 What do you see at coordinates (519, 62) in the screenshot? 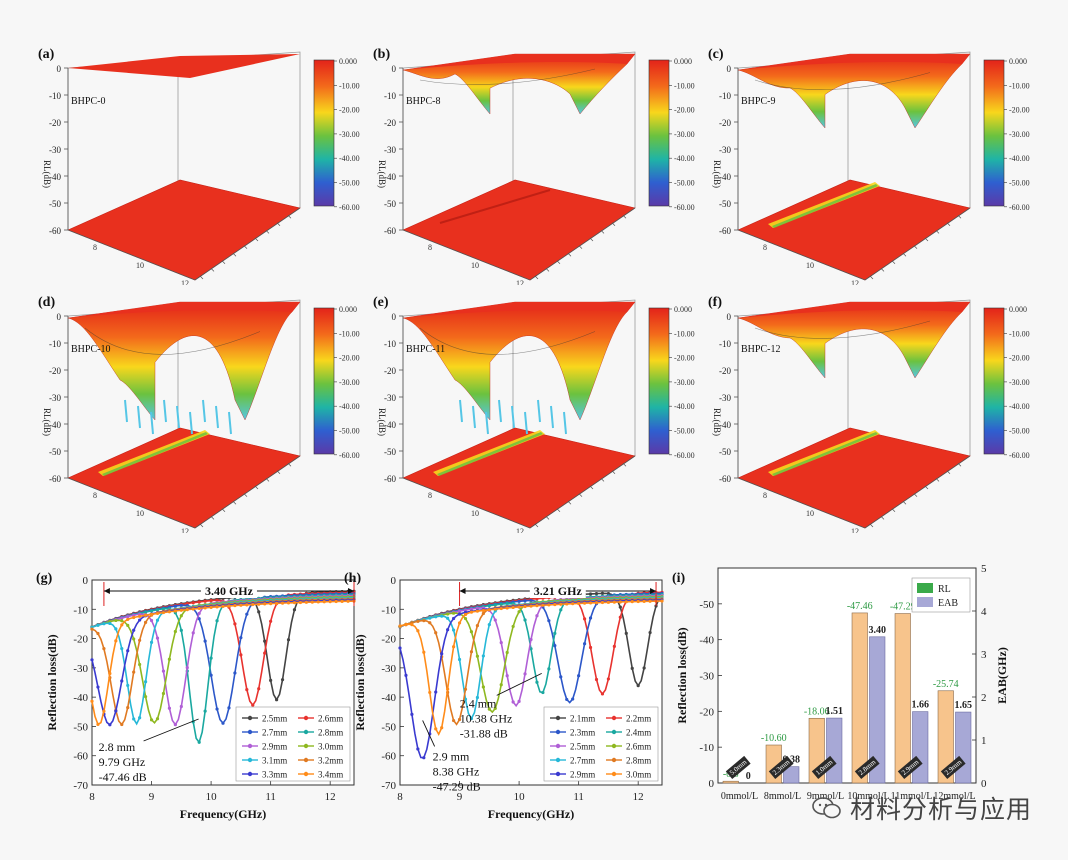
I see `rl-surface-top` at bounding box center [519, 62].